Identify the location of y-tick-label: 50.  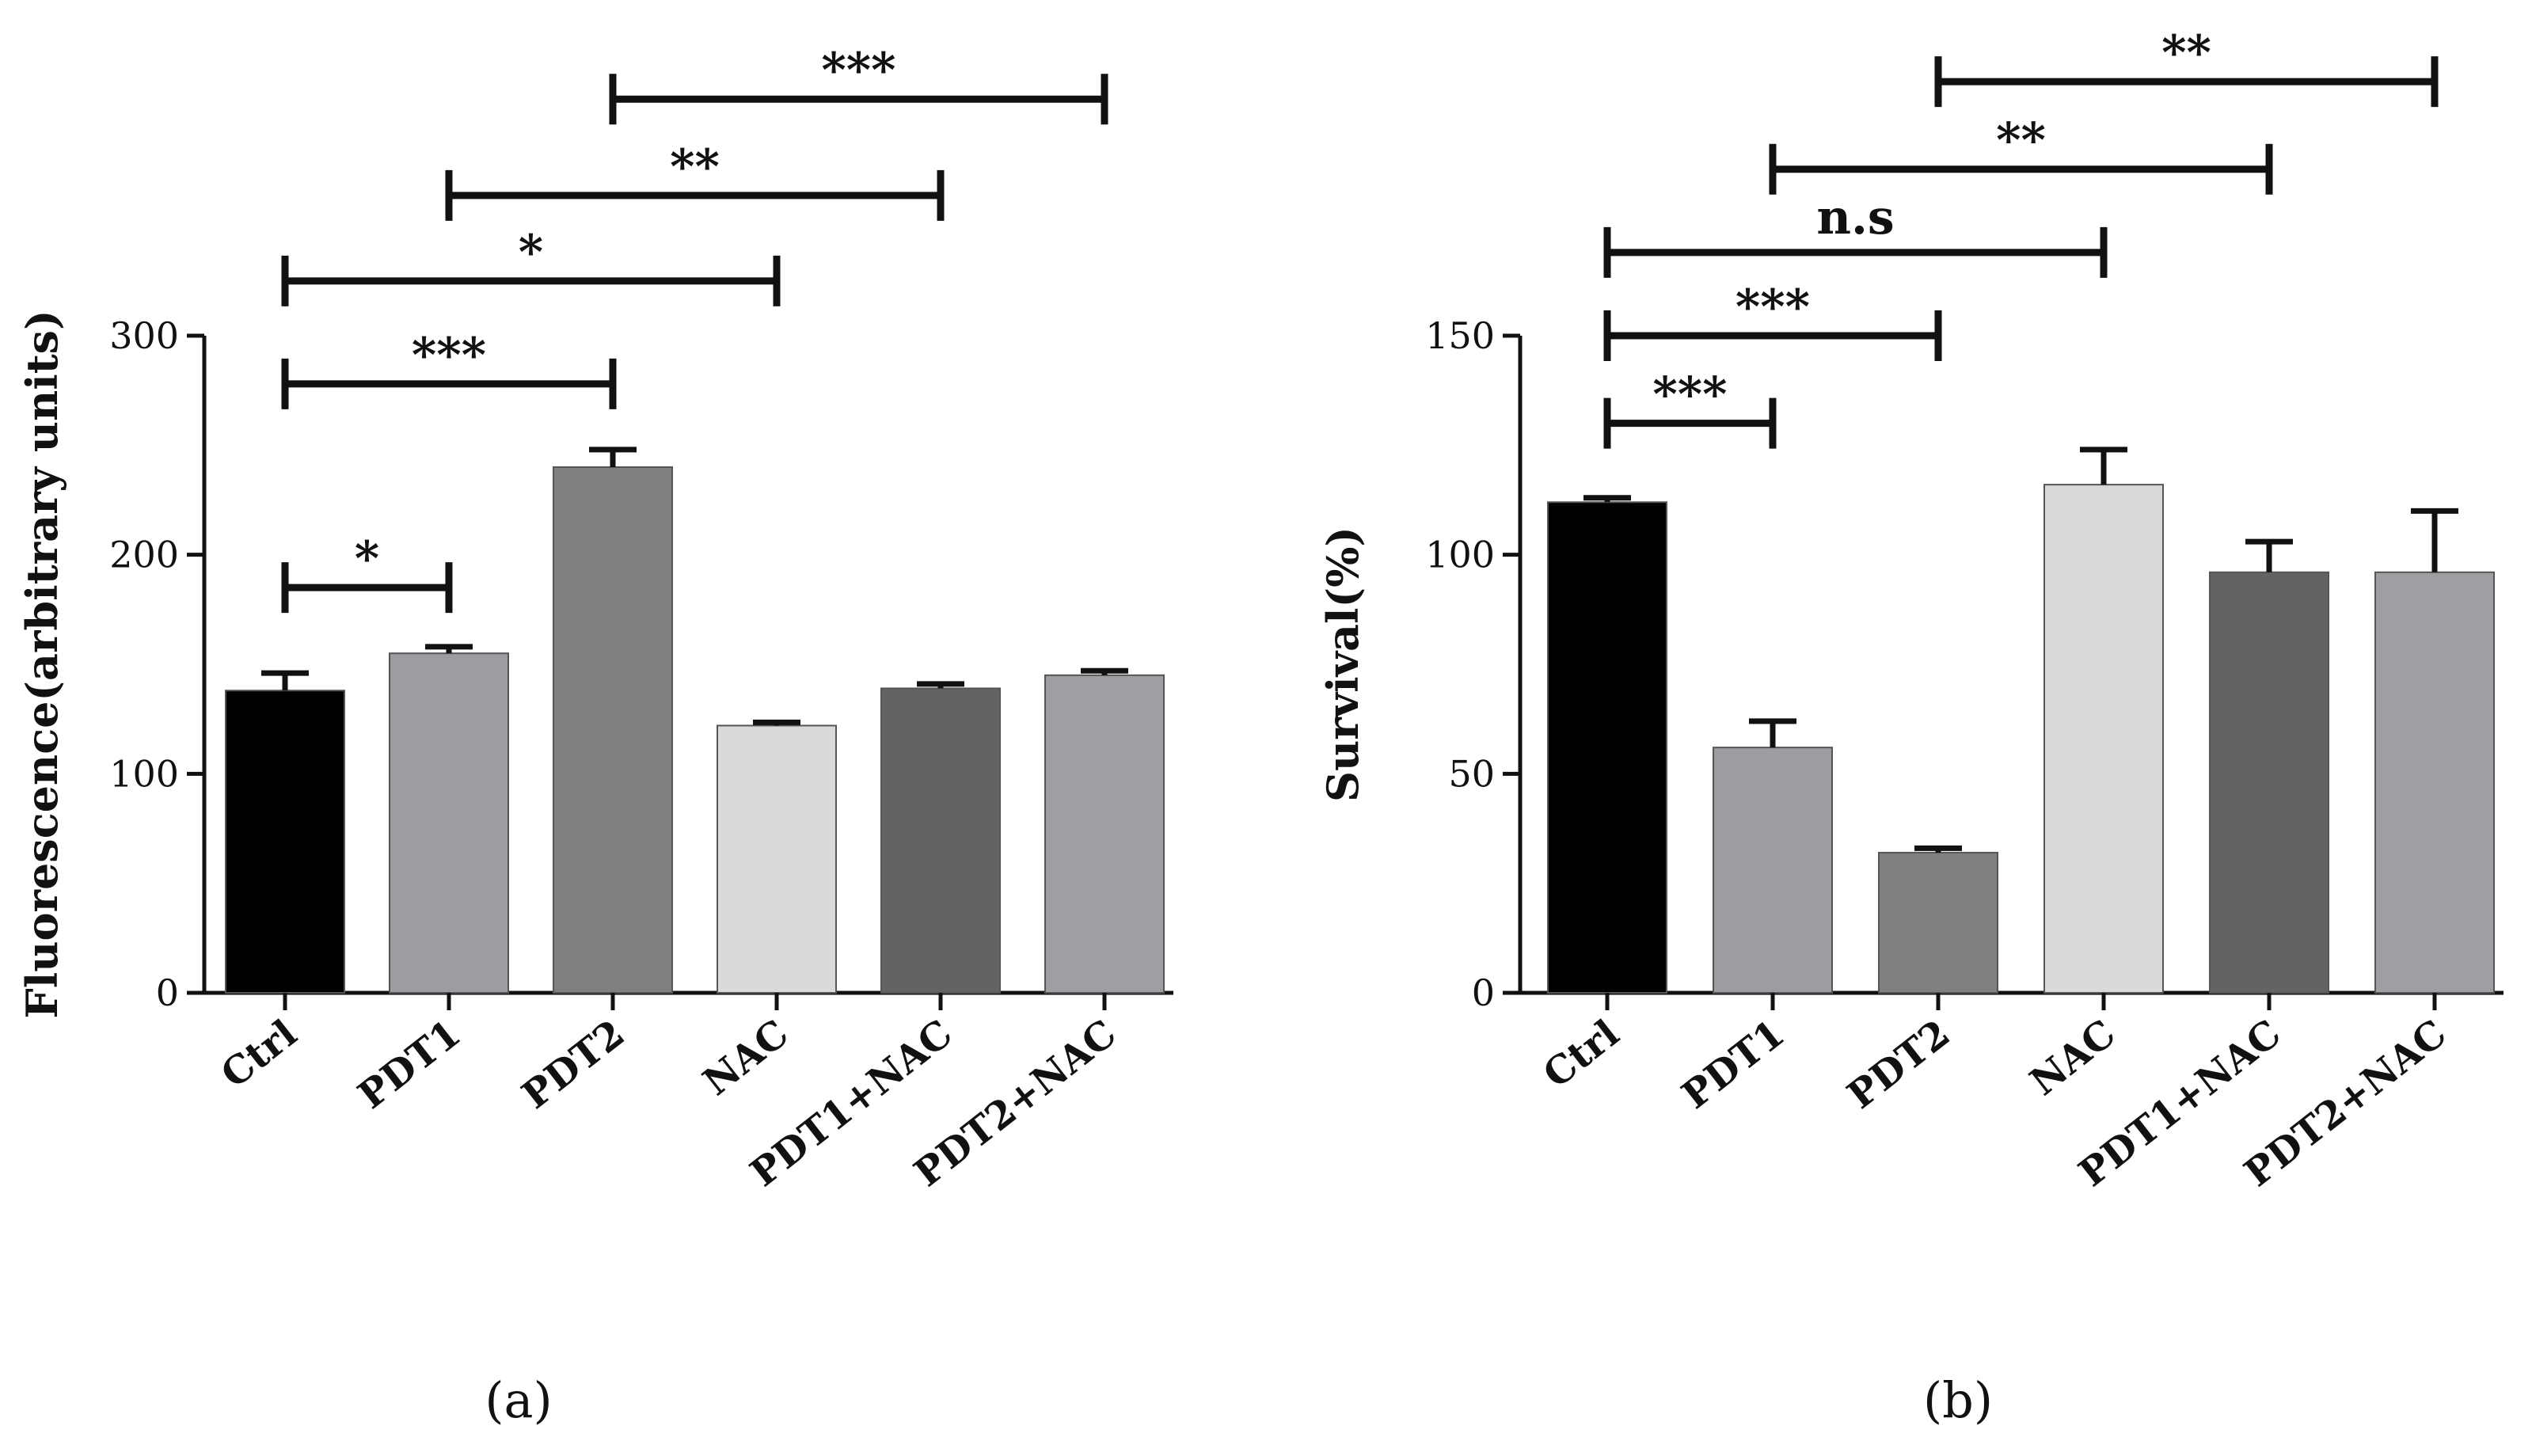
(1471, 773).